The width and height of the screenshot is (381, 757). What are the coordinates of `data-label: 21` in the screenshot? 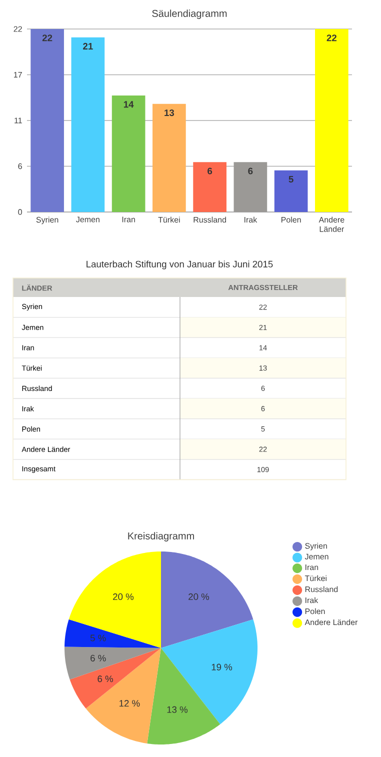 It's located at (88, 46).